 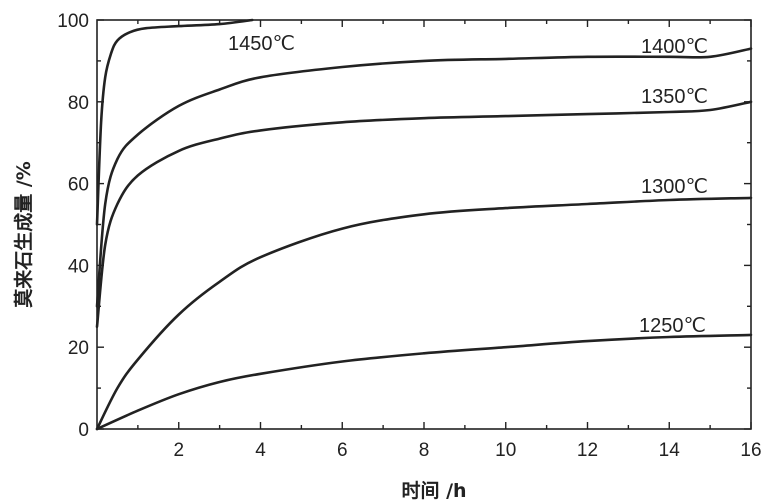 I want to click on y-axis-title: 莫来石生成量 /%, so click(x=23, y=234).